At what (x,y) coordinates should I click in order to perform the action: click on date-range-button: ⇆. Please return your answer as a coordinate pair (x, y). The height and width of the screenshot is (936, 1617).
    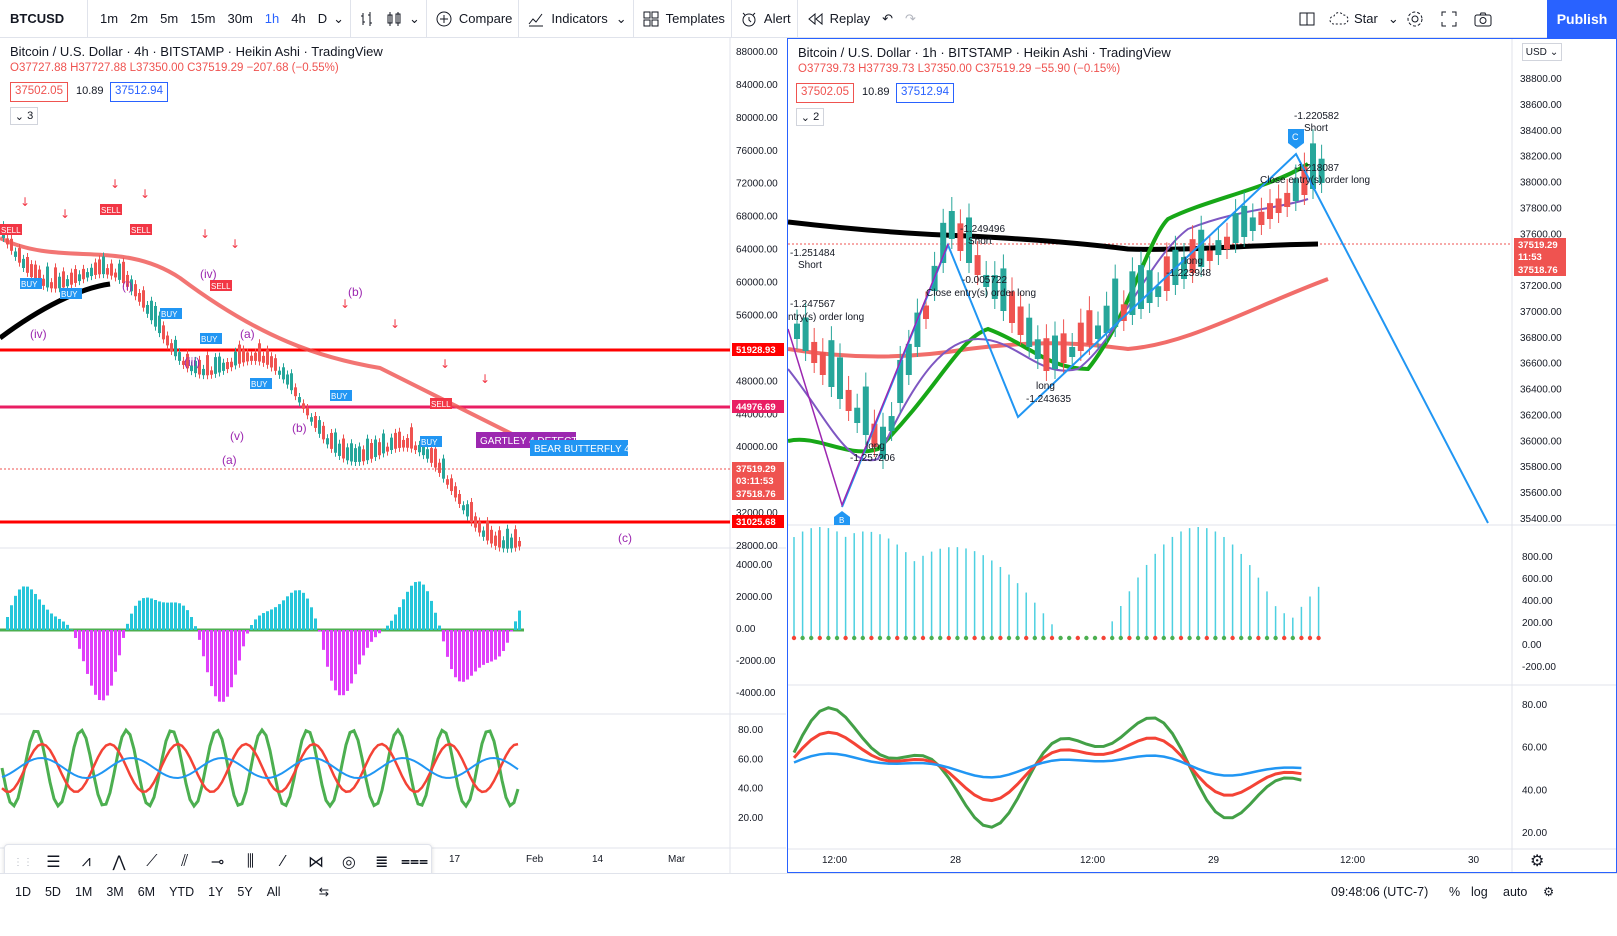
    Looking at the image, I should click on (324, 891).